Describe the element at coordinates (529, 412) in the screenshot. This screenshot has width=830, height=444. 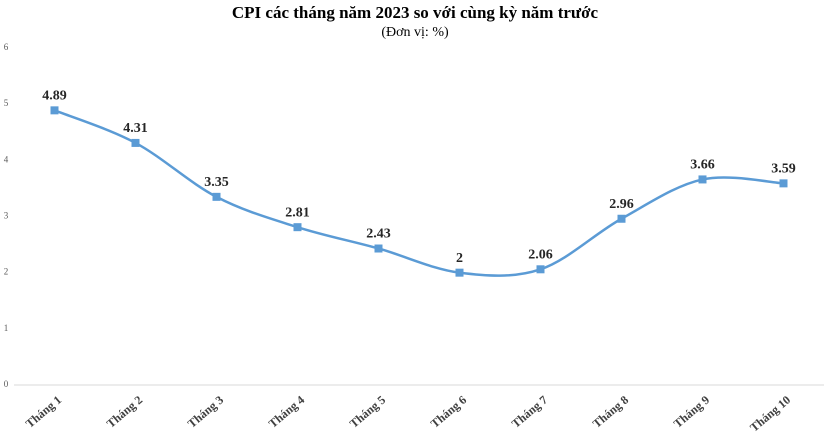
I see `x-tick-label: Tháng 7` at that location.